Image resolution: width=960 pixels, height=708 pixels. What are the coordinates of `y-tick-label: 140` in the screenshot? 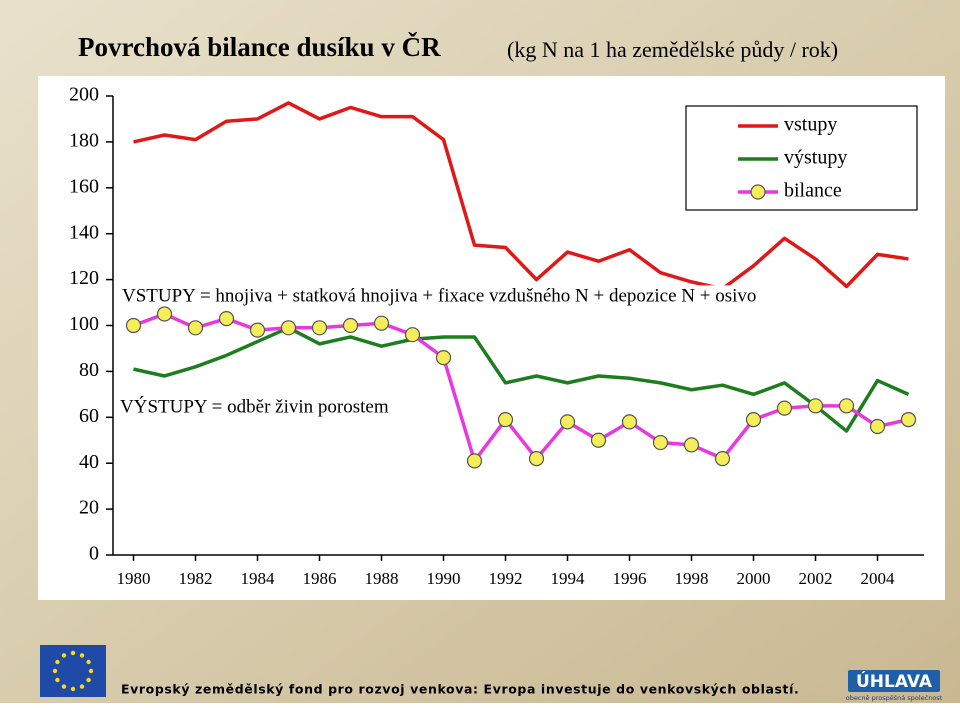 It's located at (84, 232).